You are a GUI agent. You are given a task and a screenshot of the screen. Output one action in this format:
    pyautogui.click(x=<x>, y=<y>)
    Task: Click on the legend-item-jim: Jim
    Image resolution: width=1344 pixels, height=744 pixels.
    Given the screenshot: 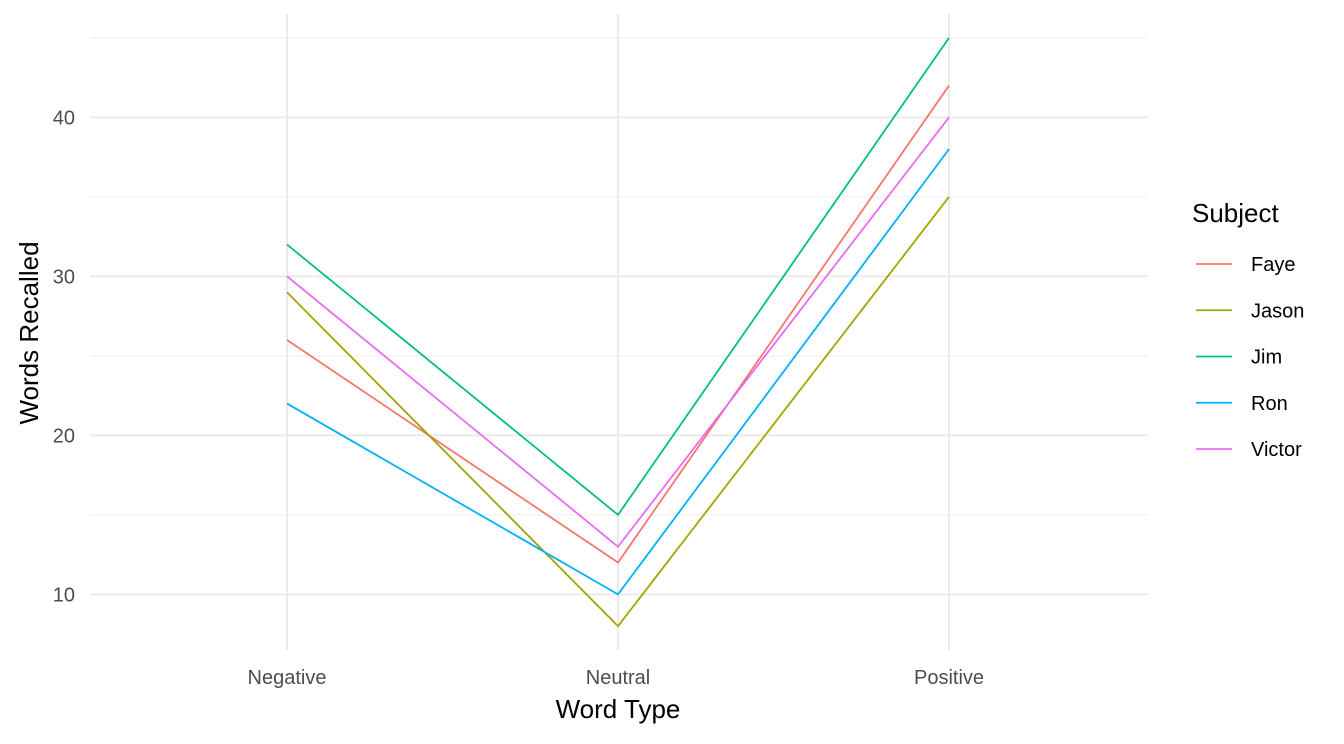 What is the action you would take?
    pyautogui.click(x=1239, y=358)
    